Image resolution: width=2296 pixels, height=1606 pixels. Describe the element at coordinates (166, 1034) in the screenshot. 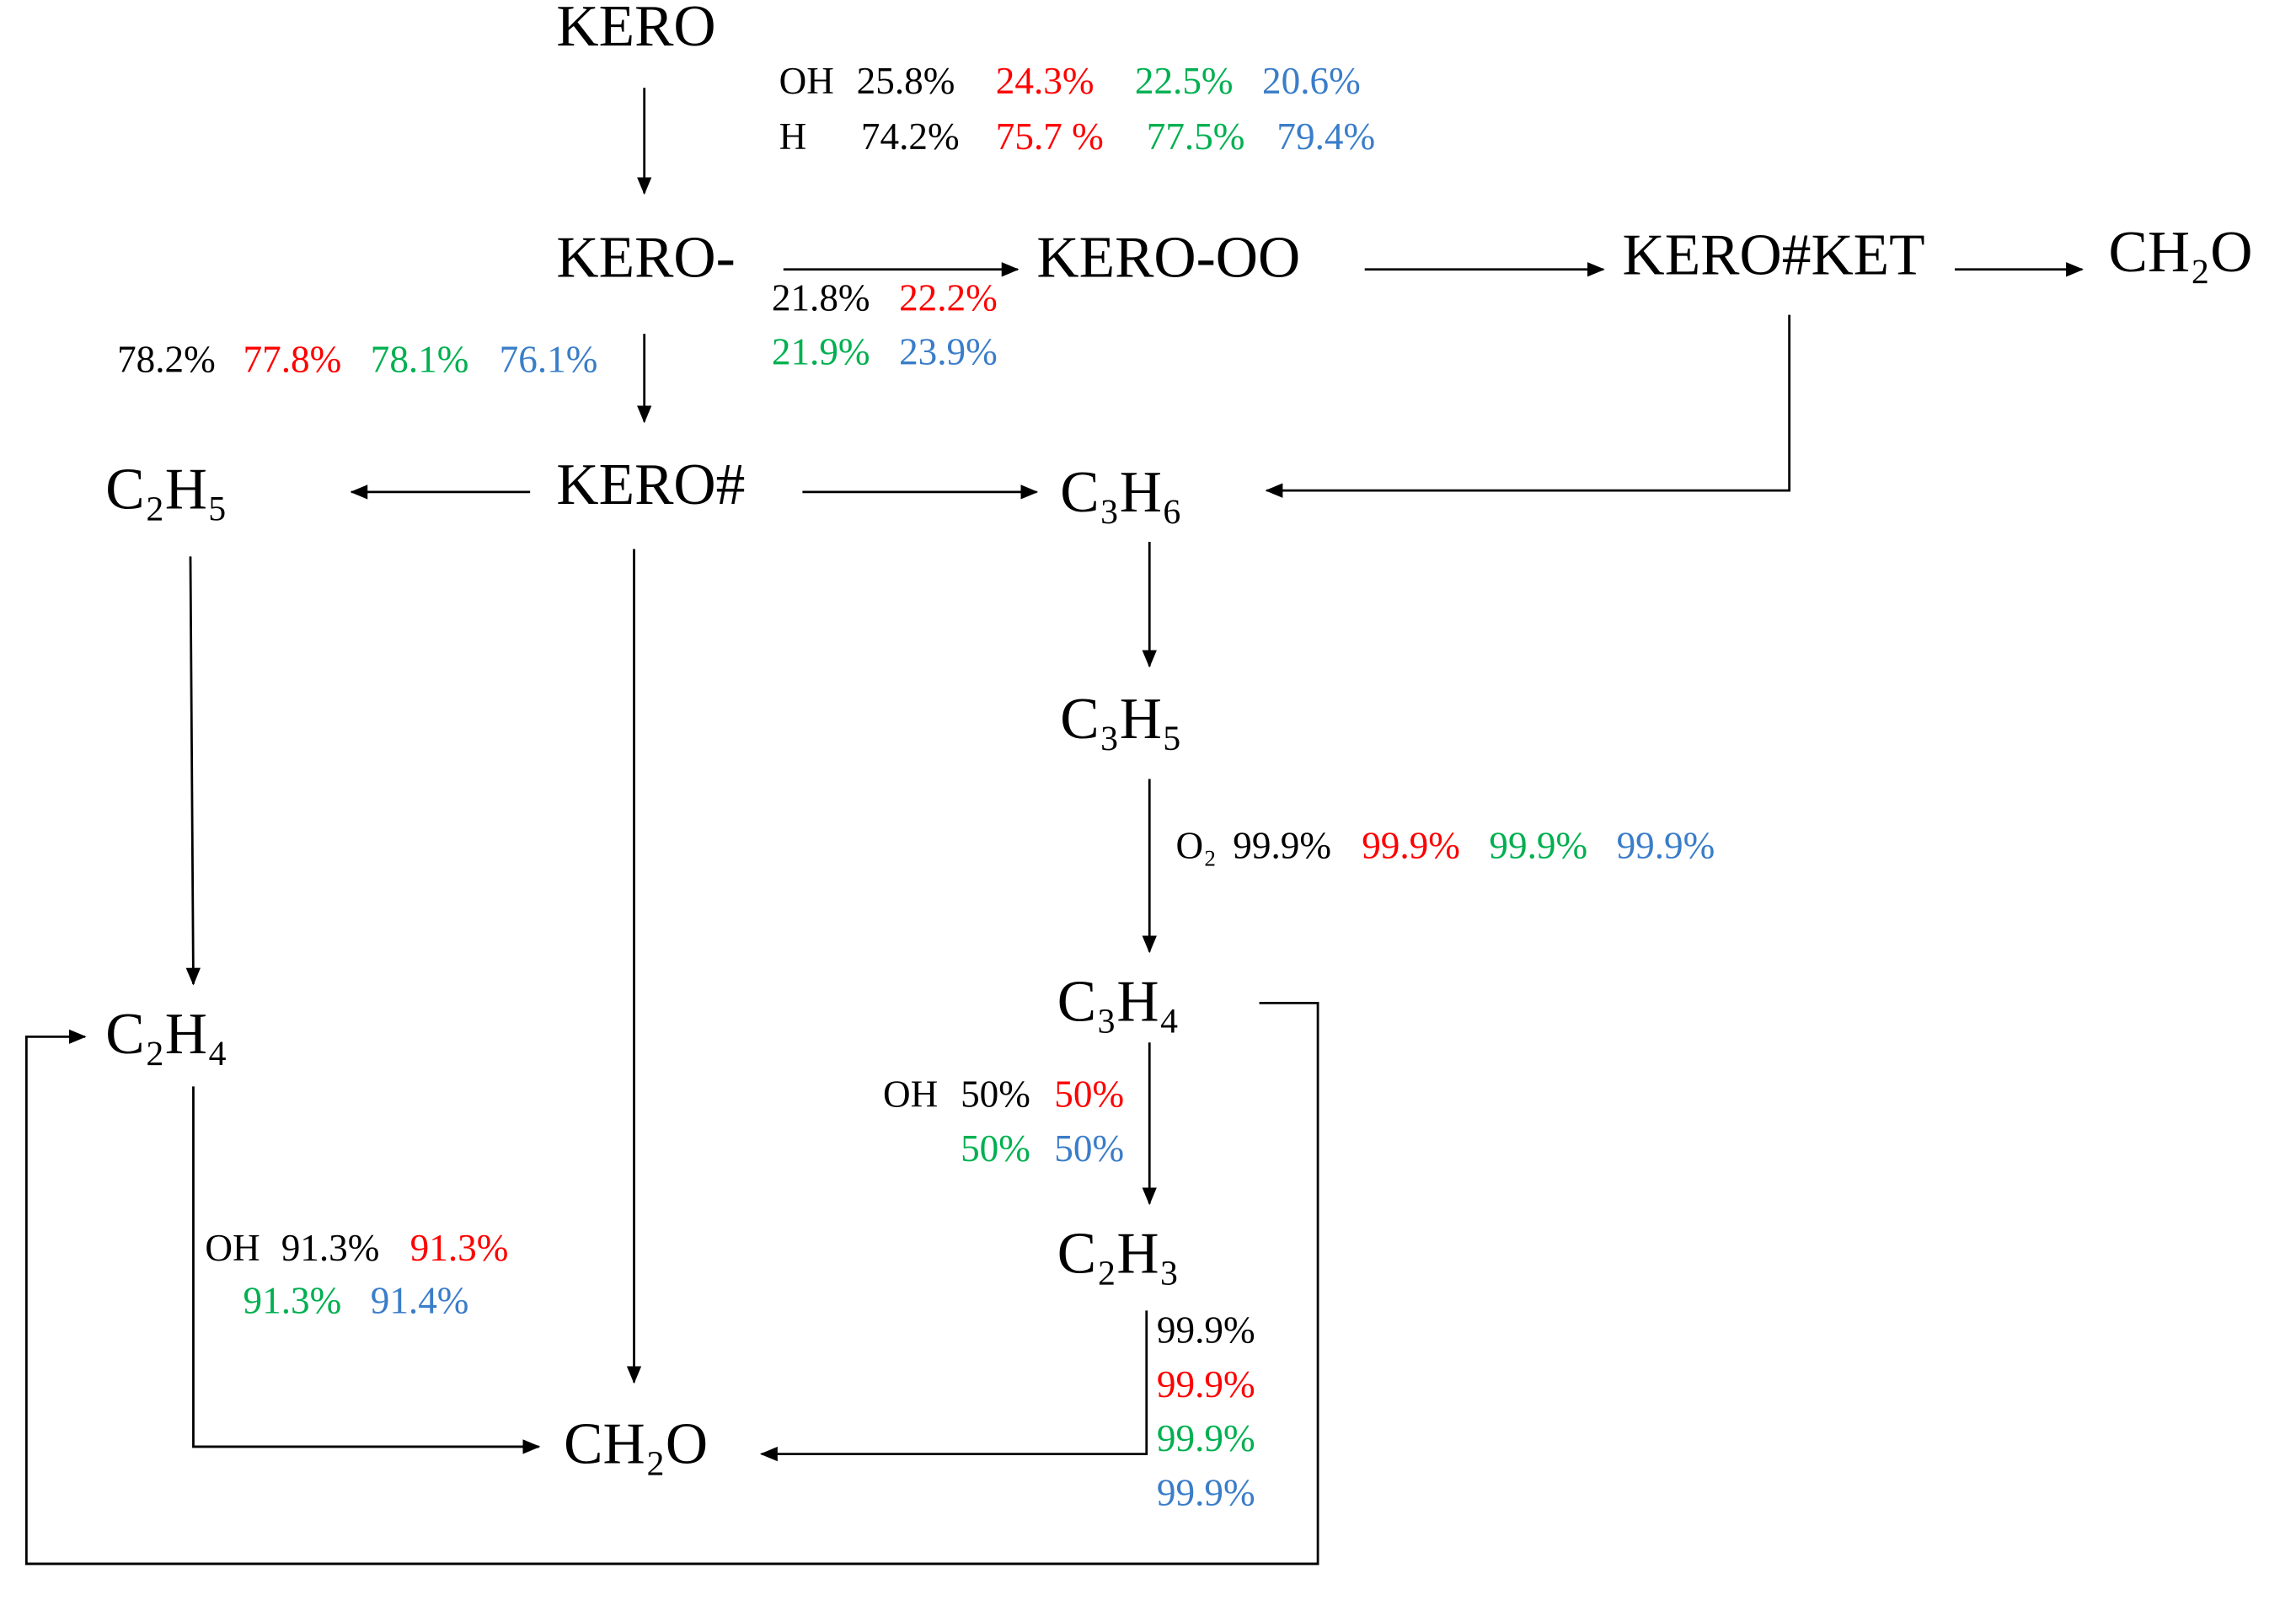

I see `node-label: C₂H₄` at that location.